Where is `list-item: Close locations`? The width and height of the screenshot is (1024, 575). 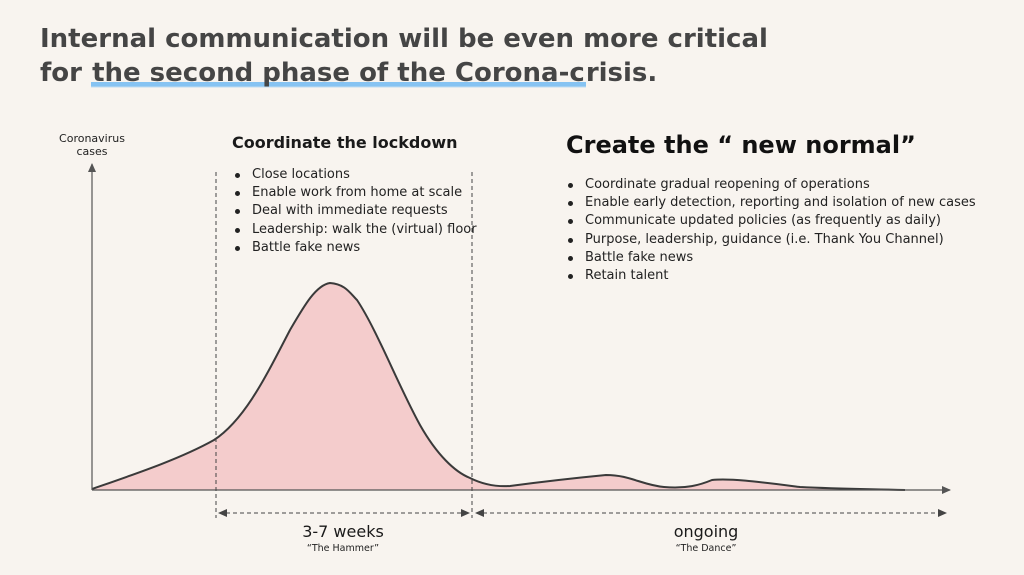 list-item: Close locations is located at coordinates (355, 175).